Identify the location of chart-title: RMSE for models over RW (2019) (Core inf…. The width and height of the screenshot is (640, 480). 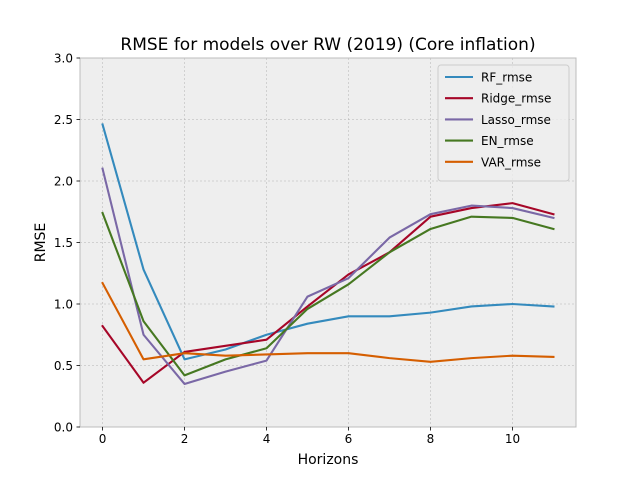
(327, 45).